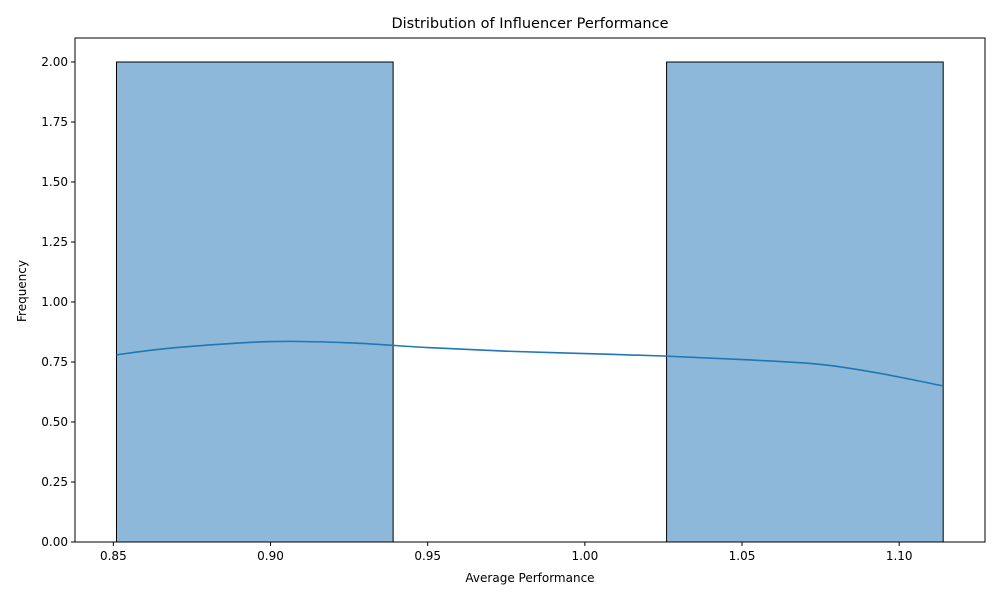  I want to click on x-tick-label-2: 0.95, so click(427, 556).